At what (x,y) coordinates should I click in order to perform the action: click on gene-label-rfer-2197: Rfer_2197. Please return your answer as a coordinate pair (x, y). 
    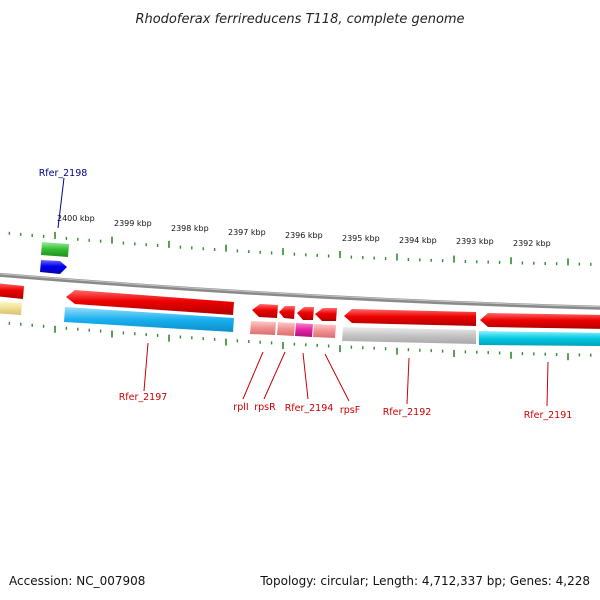
    Looking at the image, I should click on (143, 397).